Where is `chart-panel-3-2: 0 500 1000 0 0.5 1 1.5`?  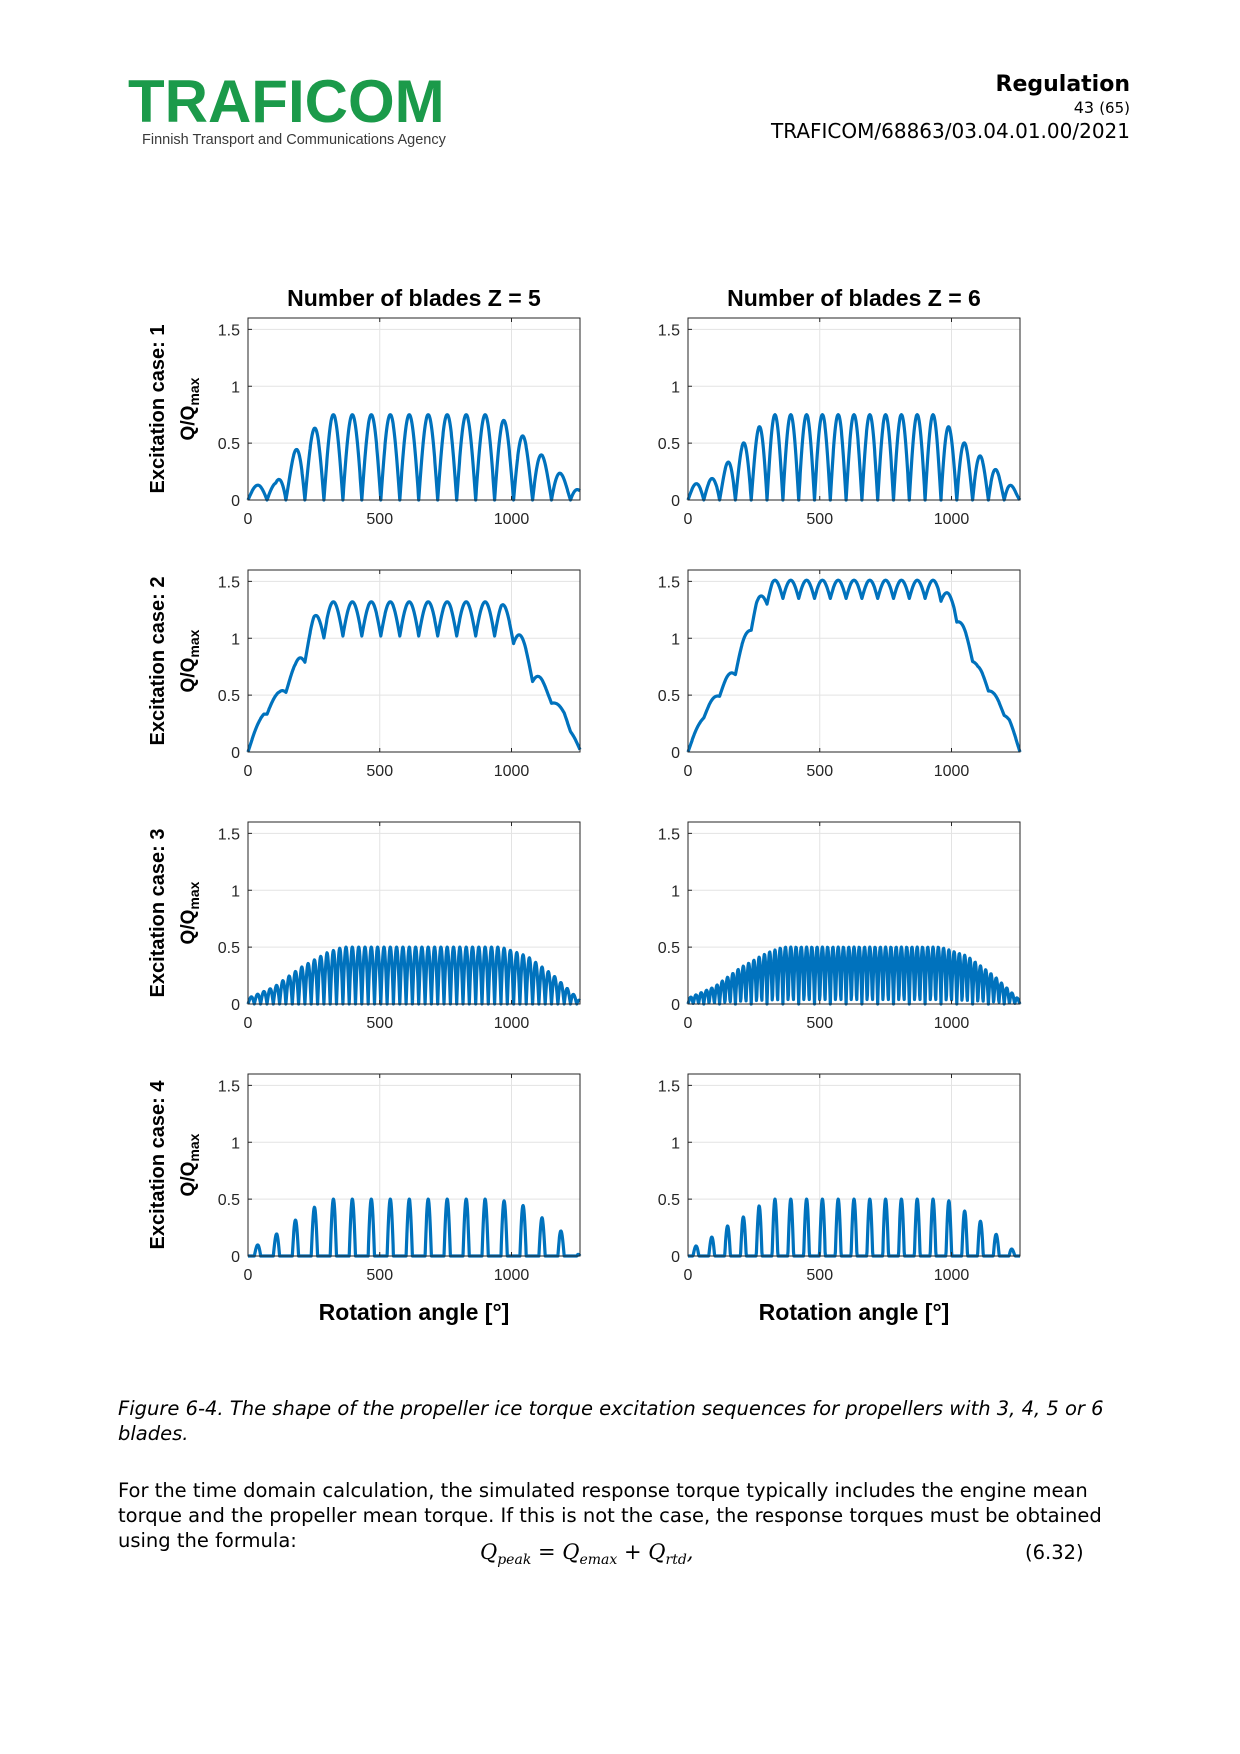 chart-panel-3-2: 0 500 1000 0 0.5 1 1.5 is located at coordinates (840, 926).